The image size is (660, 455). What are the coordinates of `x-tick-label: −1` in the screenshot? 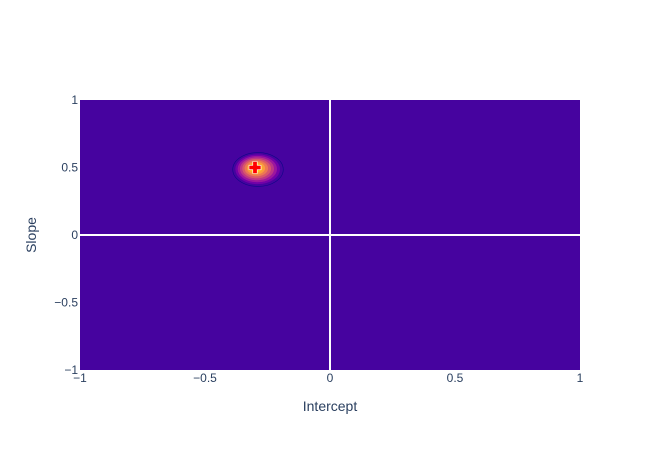 It's located at (80, 378).